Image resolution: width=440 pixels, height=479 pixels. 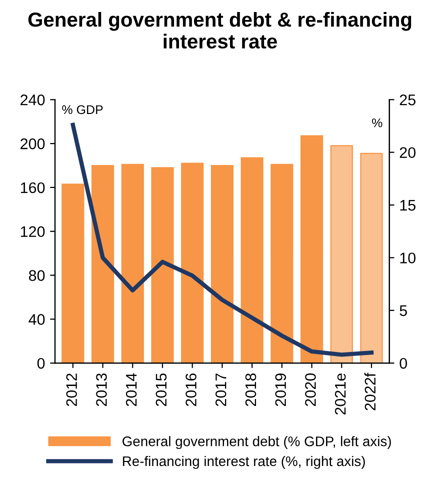 I want to click on y2-tick-label: 10, so click(x=408, y=258).